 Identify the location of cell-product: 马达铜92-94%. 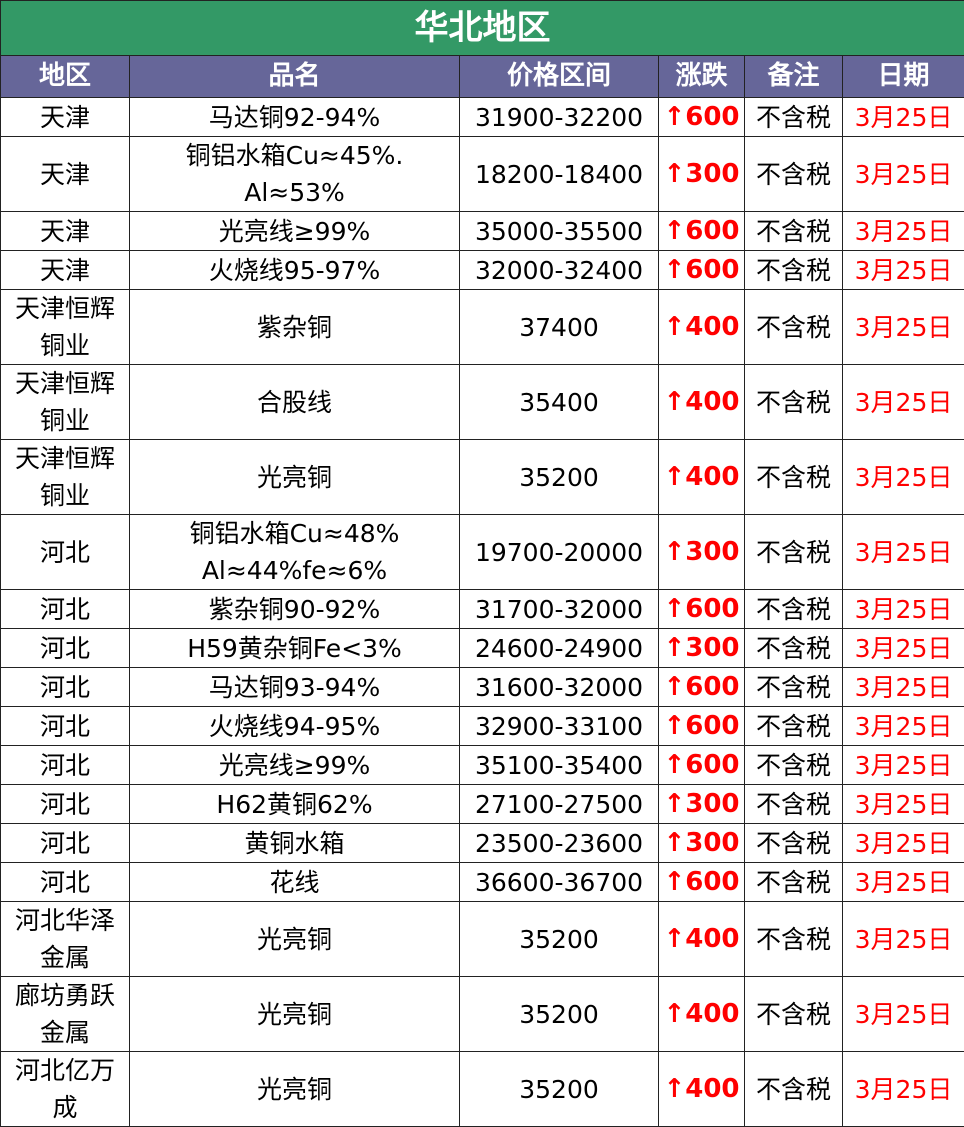
(295, 117).